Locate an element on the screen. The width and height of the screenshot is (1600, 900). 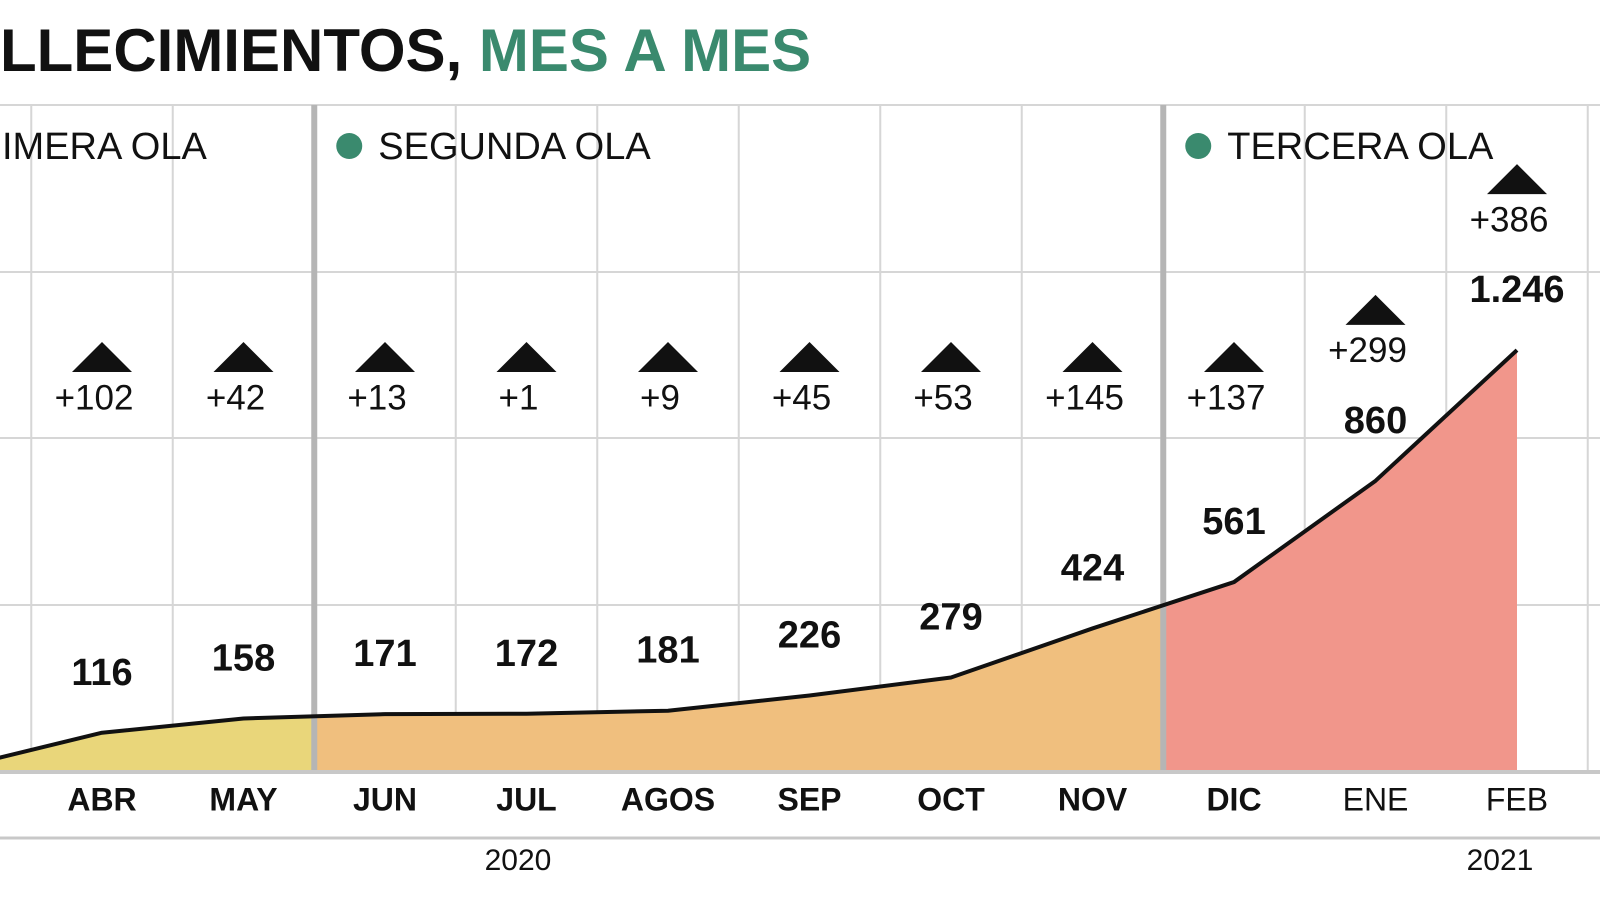
title-main: LLECIMIENTOS, is located at coordinates (231, 50).